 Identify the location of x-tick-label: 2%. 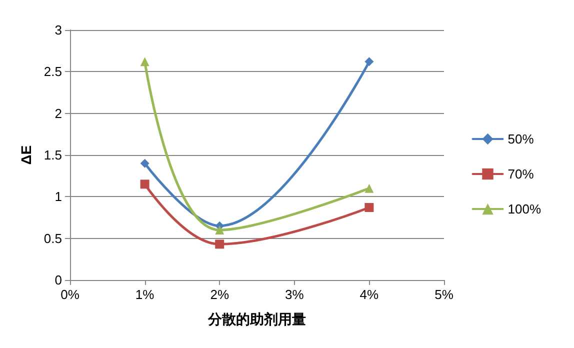
(220, 294).